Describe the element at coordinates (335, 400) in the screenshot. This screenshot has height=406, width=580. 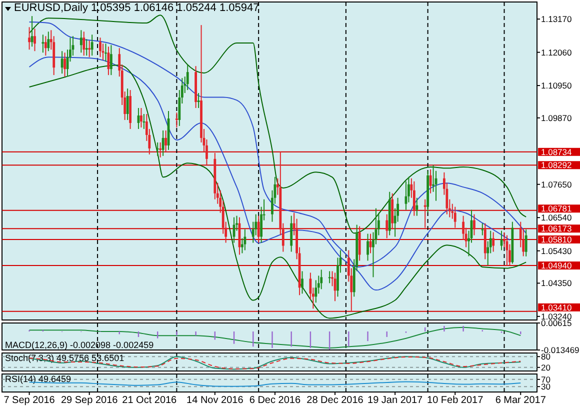
I see `x-tick-label: 28 Dec 2016` at that location.